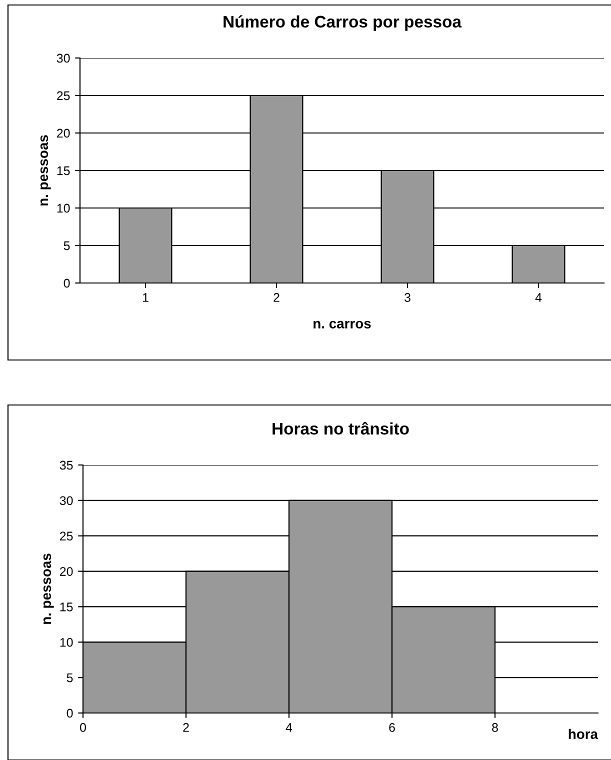 The height and width of the screenshot is (760, 611). Describe the element at coordinates (392, 727) in the screenshot. I see `x-tick-label: 6` at that location.